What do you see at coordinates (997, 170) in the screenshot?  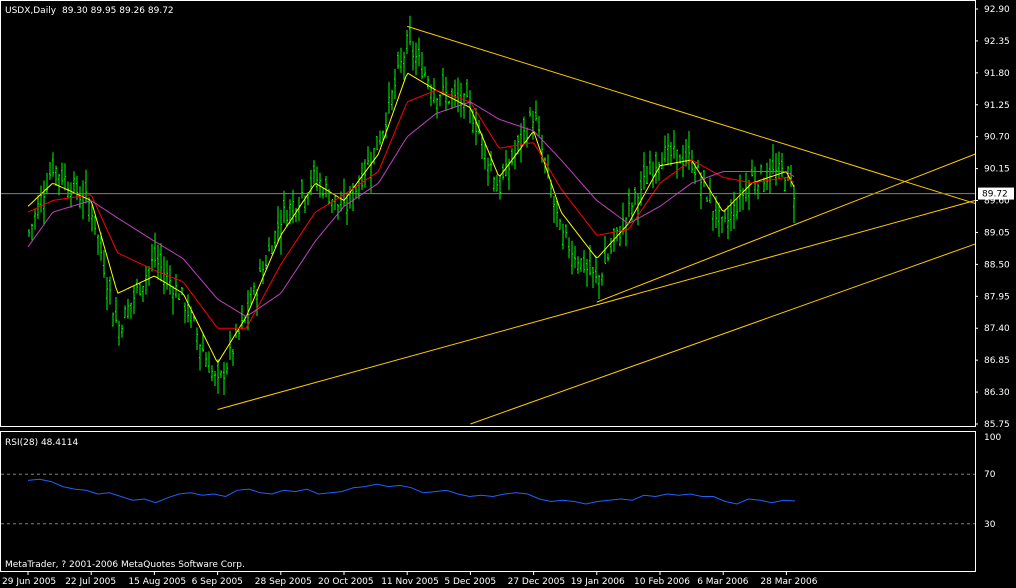 I see `price-tick-label: 90.15` at bounding box center [997, 170].